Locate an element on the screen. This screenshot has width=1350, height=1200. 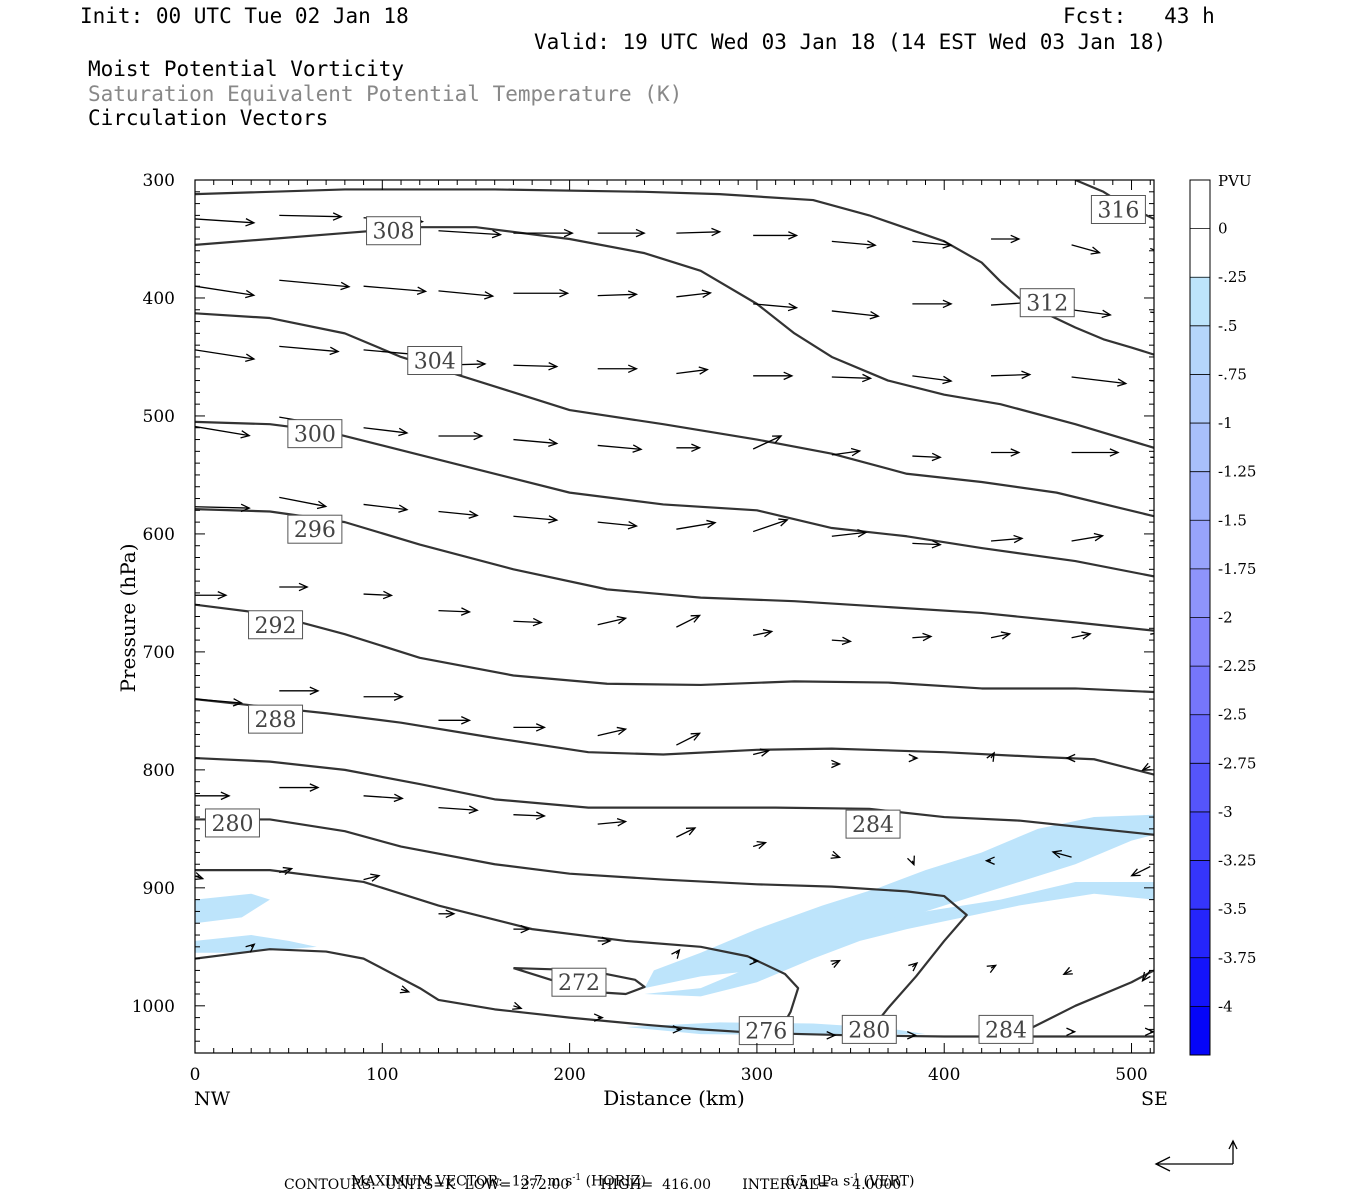
x-tick-label: 500 is located at coordinates (1131, 1075).